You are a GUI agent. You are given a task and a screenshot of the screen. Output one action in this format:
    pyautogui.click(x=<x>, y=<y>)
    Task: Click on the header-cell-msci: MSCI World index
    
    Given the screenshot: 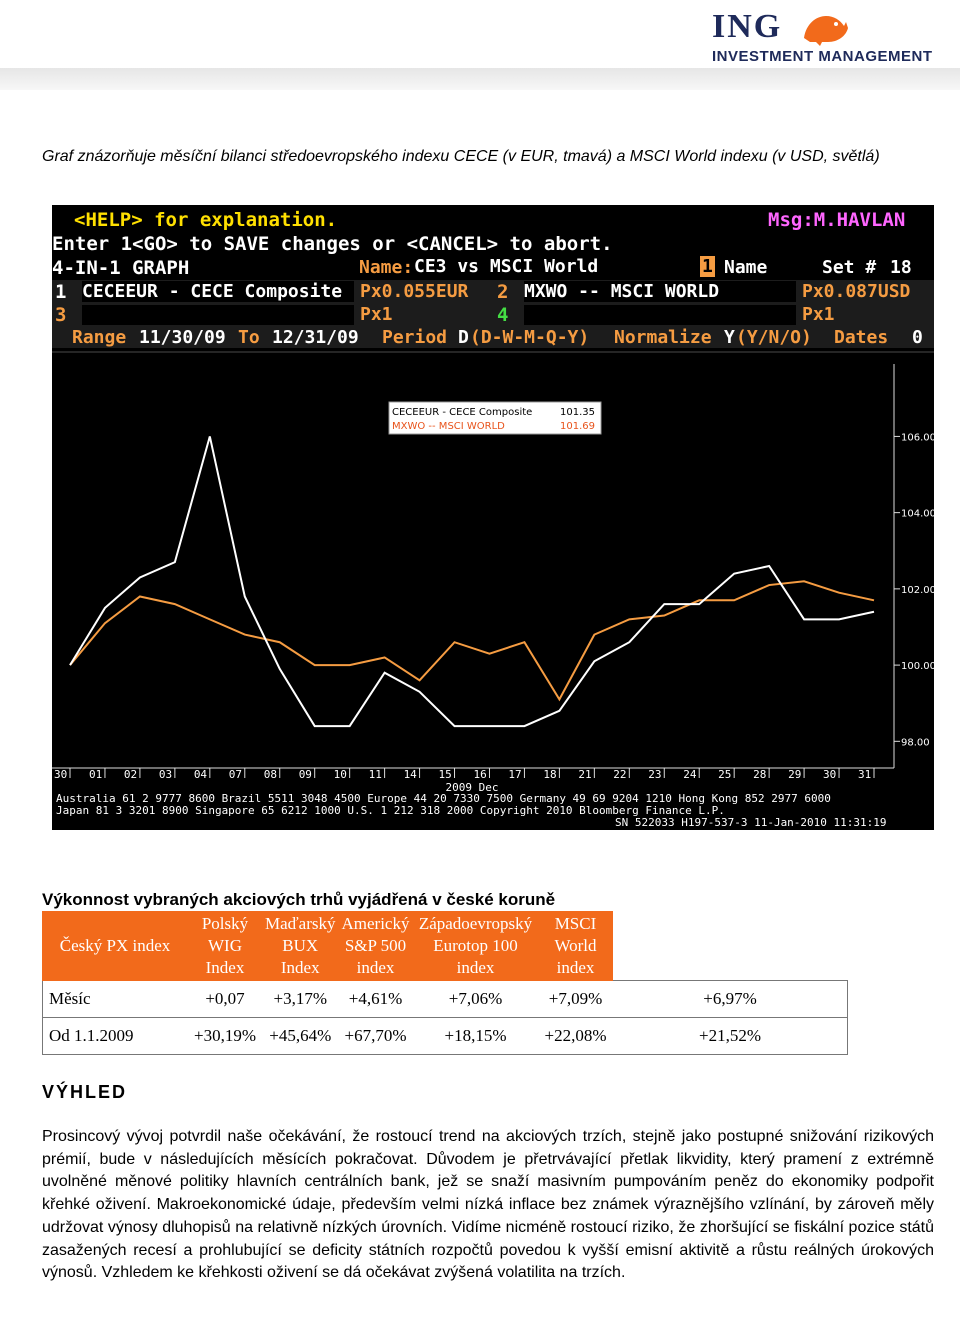 What is the action you would take?
    pyautogui.click(x=575, y=946)
    